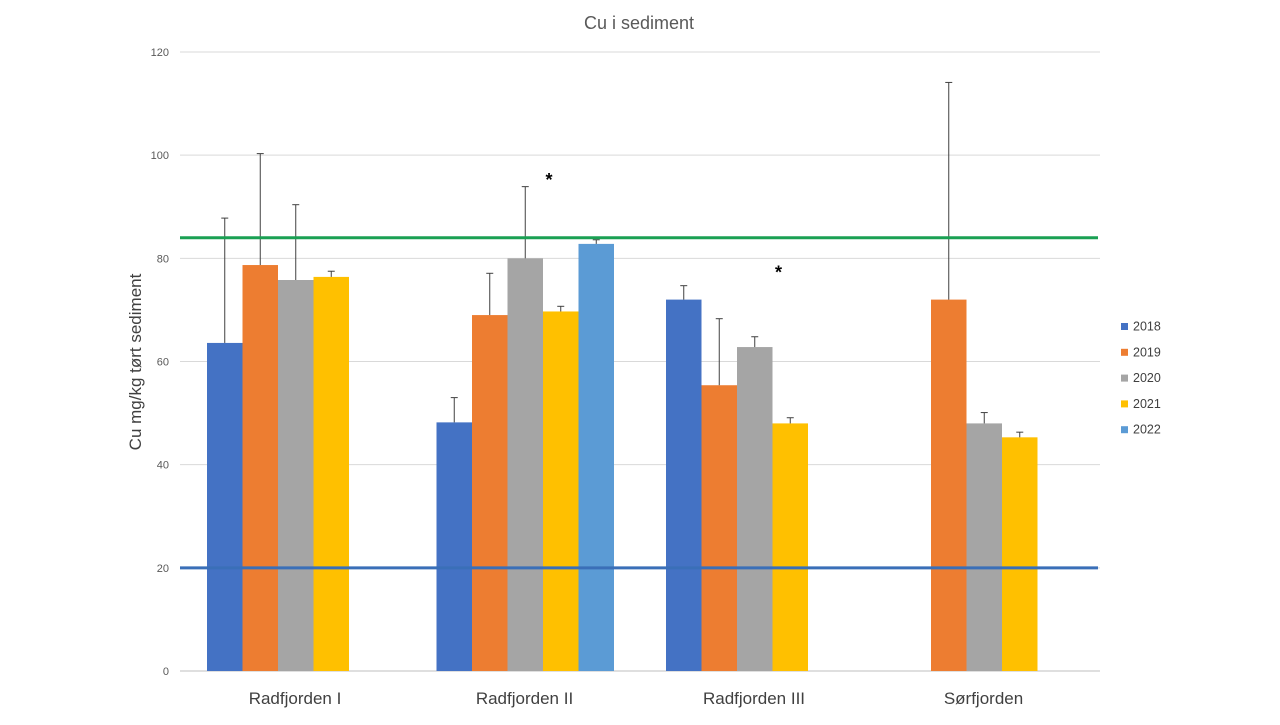  I want to click on chart-title: Cu i sediment, so click(639, 23).